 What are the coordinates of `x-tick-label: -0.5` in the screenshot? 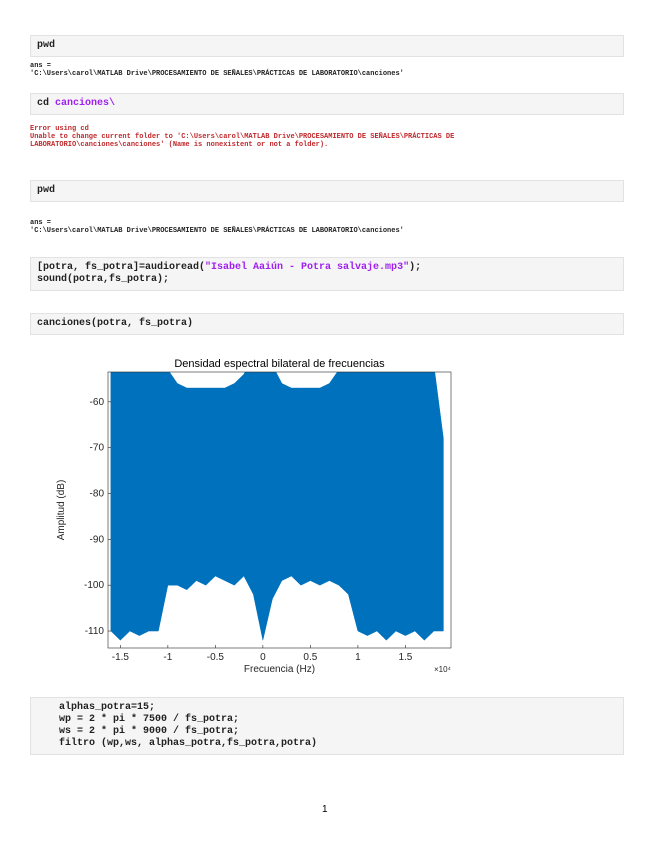 It's located at (216, 657).